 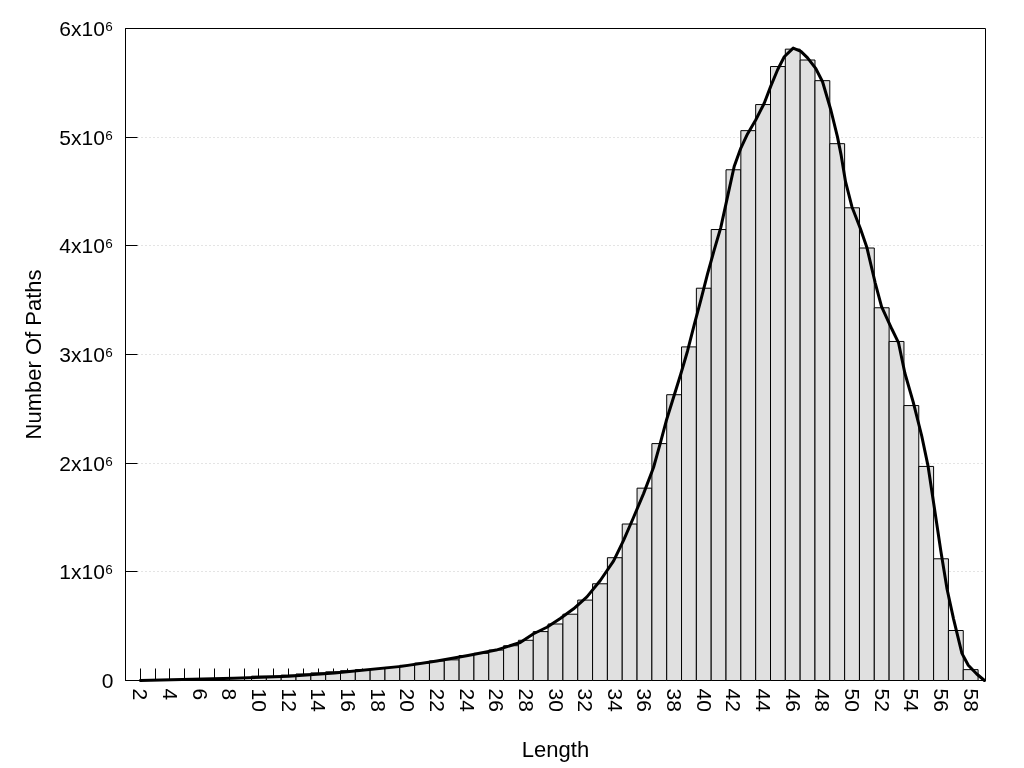 What do you see at coordinates (319, 700) in the screenshot?
I see `x-tick-label: 14` at bounding box center [319, 700].